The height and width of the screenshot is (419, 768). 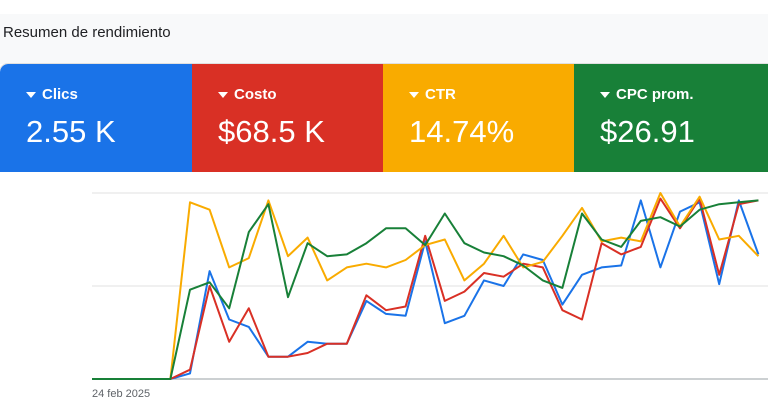 What do you see at coordinates (121, 394) in the screenshot?
I see `x-tick-label: 24 feb 2025` at bounding box center [121, 394].